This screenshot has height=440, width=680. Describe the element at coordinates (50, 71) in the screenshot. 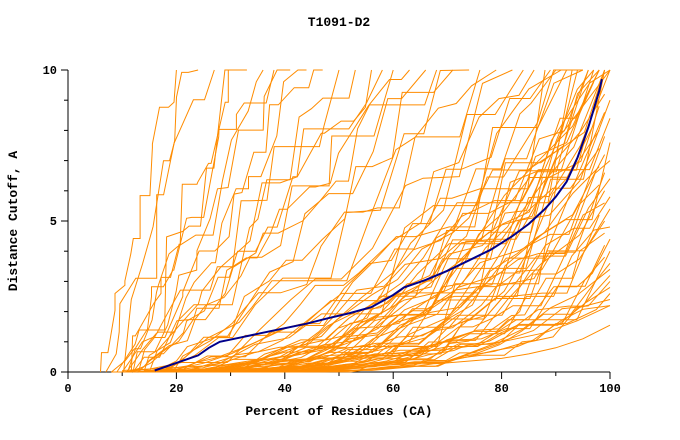

I see `y-tick-label: 10` at that location.